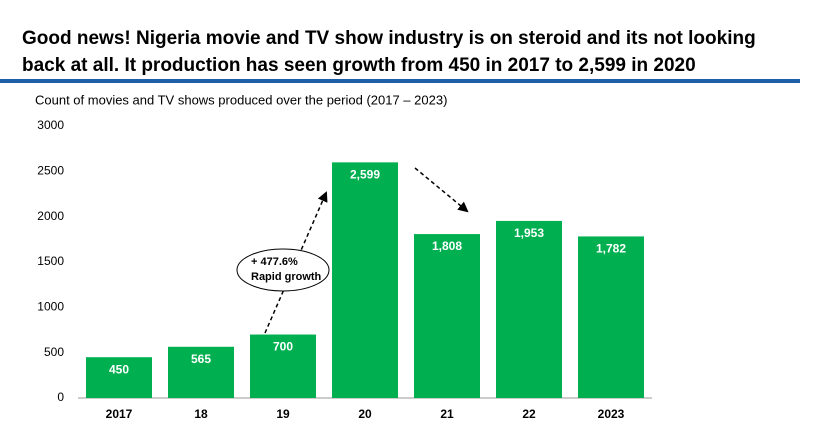 The height and width of the screenshot is (434, 818). What do you see at coordinates (119, 369) in the screenshot?
I see `value-label: 450` at bounding box center [119, 369].